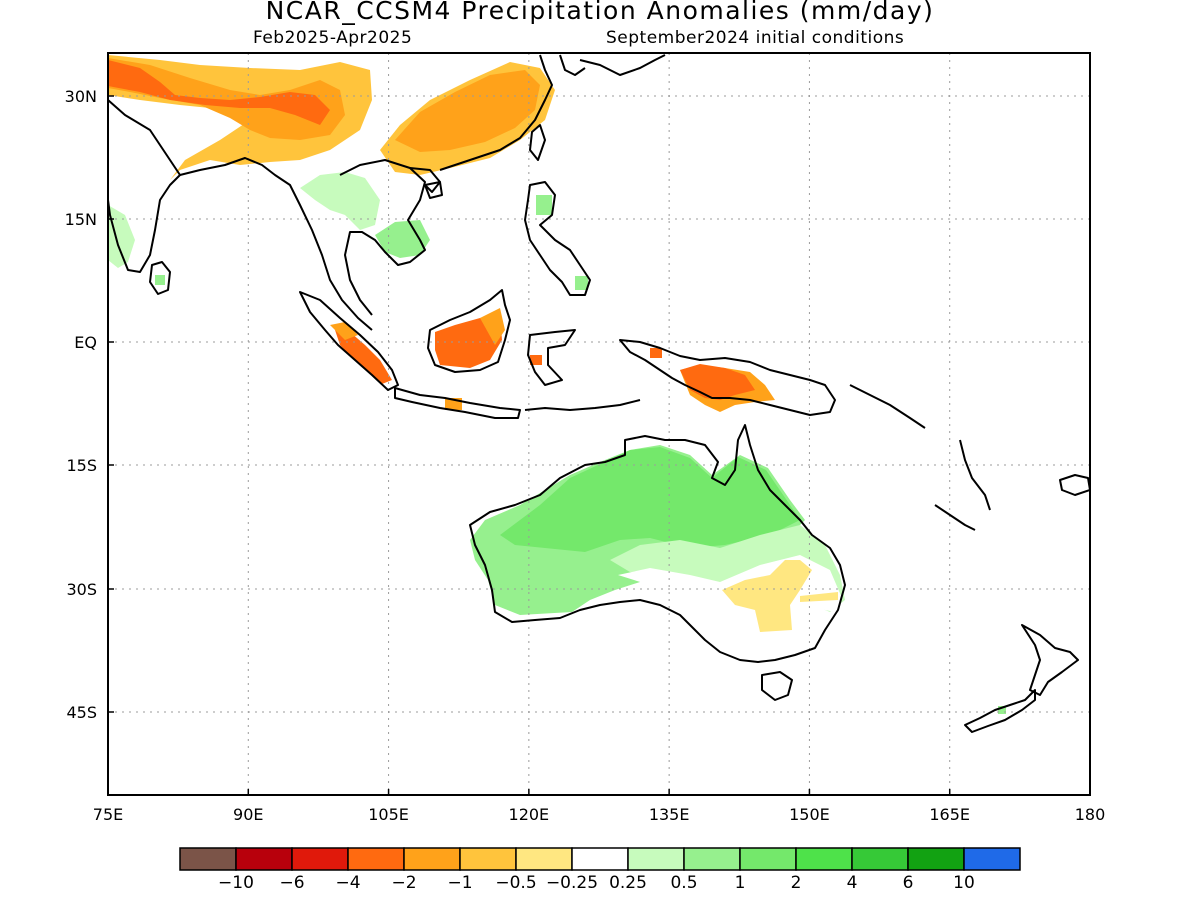  I want to click on southeast-australia-dry-region, so click(767, 596).